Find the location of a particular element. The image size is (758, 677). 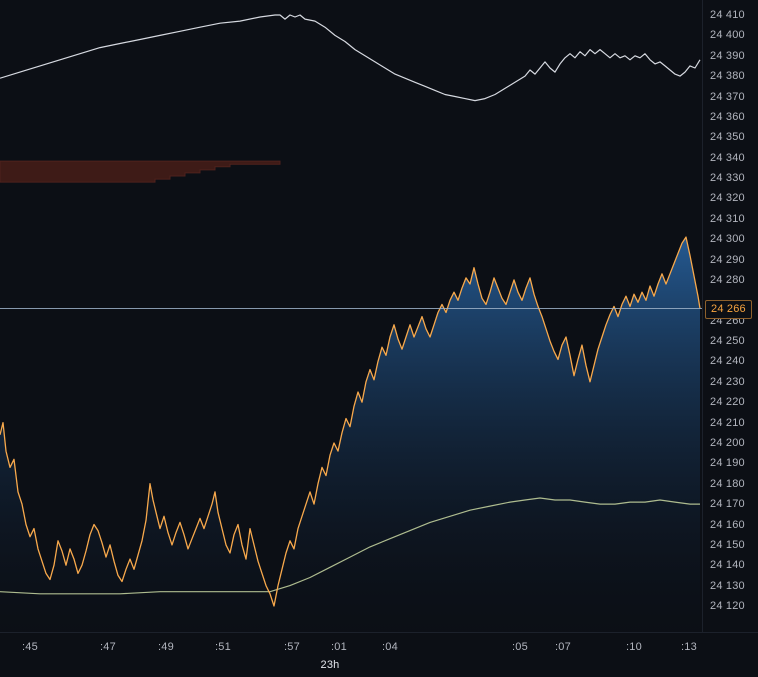

time-tick-label: :57 is located at coordinates (292, 647).